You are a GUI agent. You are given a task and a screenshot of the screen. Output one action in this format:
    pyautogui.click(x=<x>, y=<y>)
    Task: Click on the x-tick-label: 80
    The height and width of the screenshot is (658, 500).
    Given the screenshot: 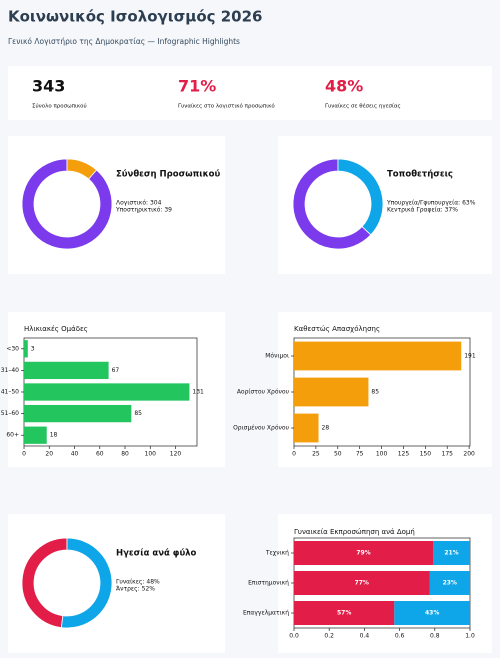 What is the action you would take?
    pyautogui.click(x=125, y=454)
    